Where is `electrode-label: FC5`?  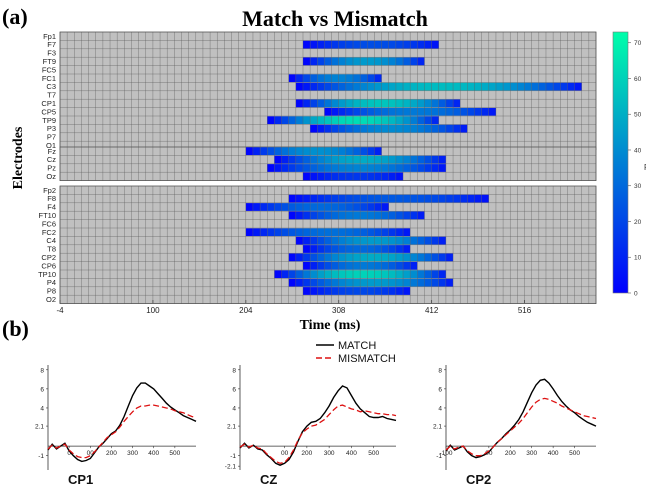
electrode-label: FC5 is located at coordinates (49, 69).